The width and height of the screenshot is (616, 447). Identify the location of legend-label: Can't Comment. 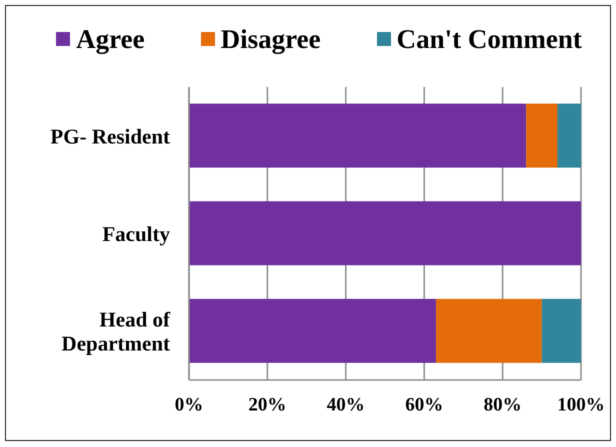
(489, 39).